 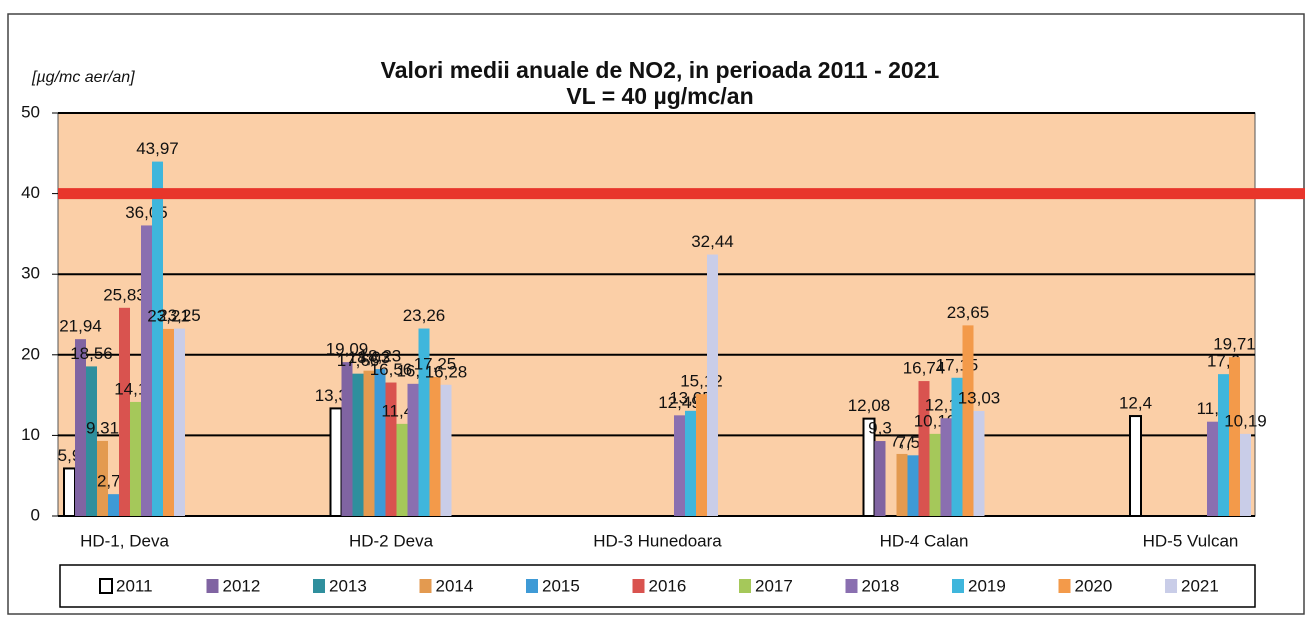 What do you see at coordinates (668, 585) in the screenshot?
I see `legend-label: 2016` at bounding box center [668, 585].